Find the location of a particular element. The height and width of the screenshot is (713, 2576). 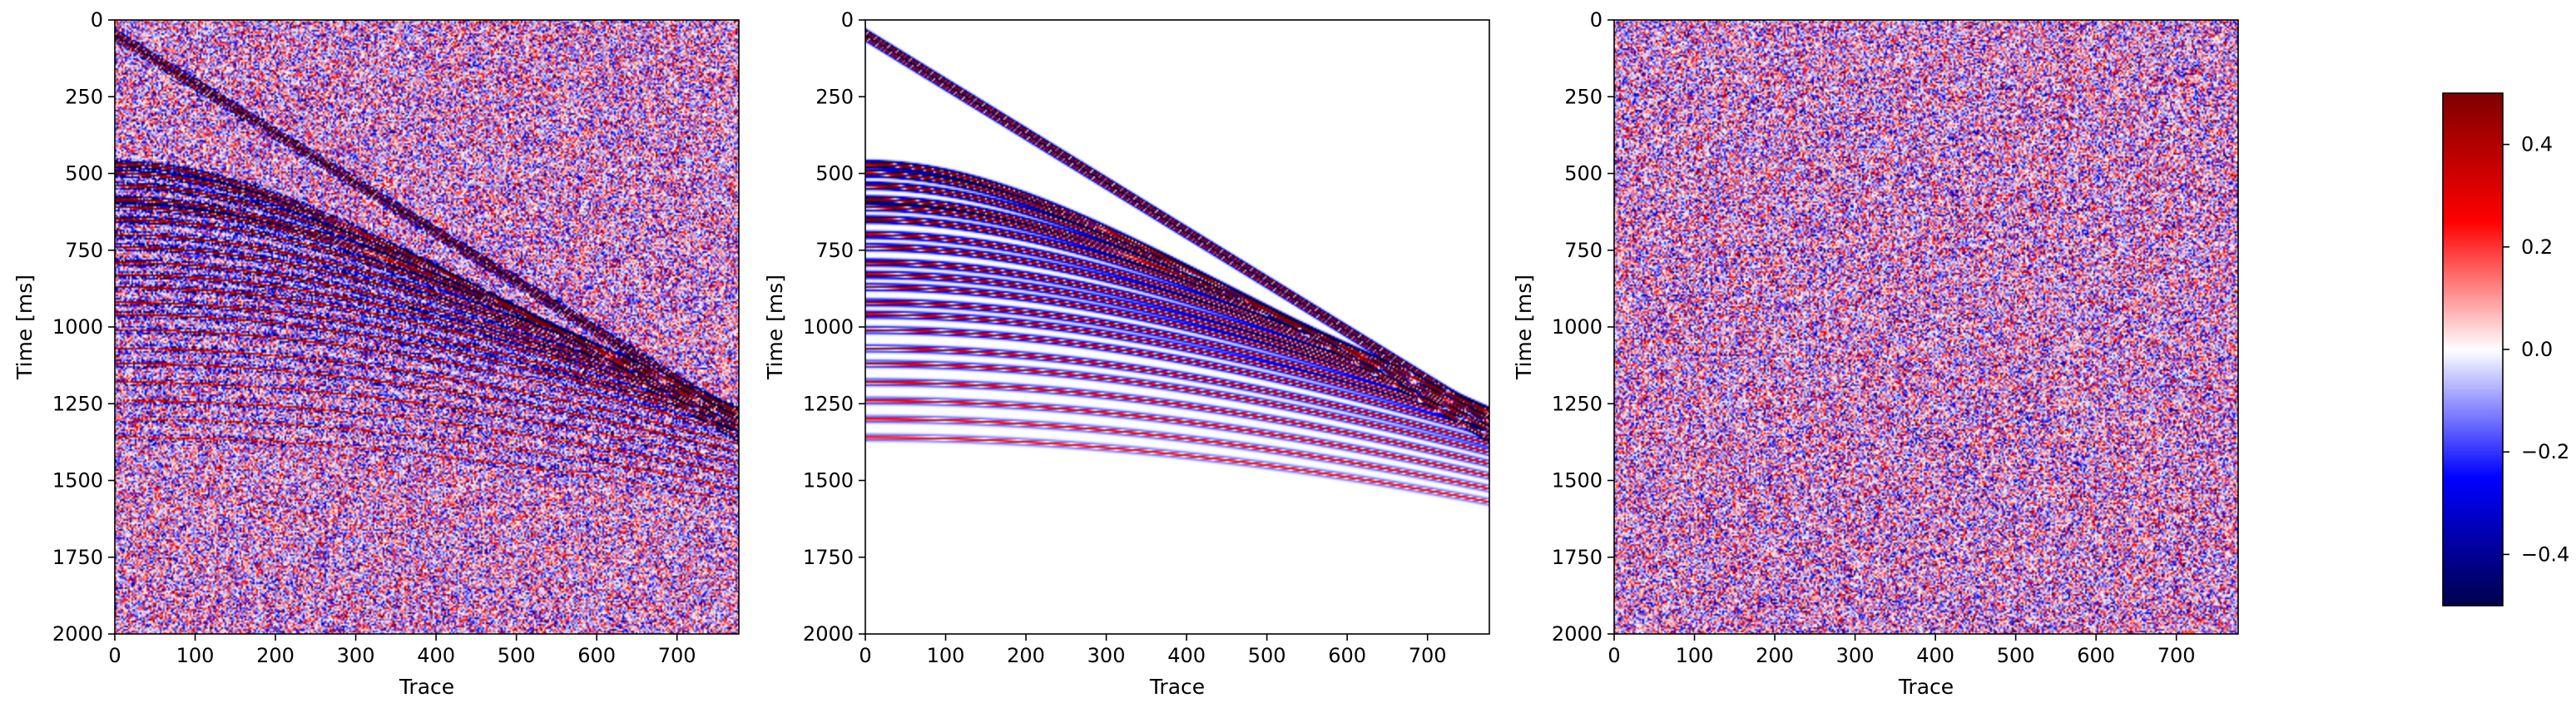

colorbar-tick-label: 0.4 is located at coordinates (2537, 144).